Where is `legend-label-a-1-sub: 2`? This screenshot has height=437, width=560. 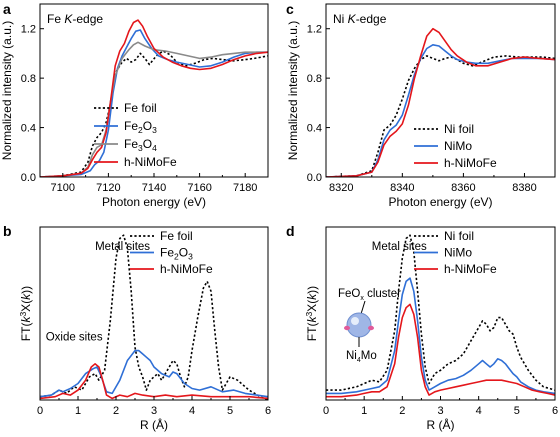 legend-label-a-1-sub: 2 is located at coordinates (140, 130).